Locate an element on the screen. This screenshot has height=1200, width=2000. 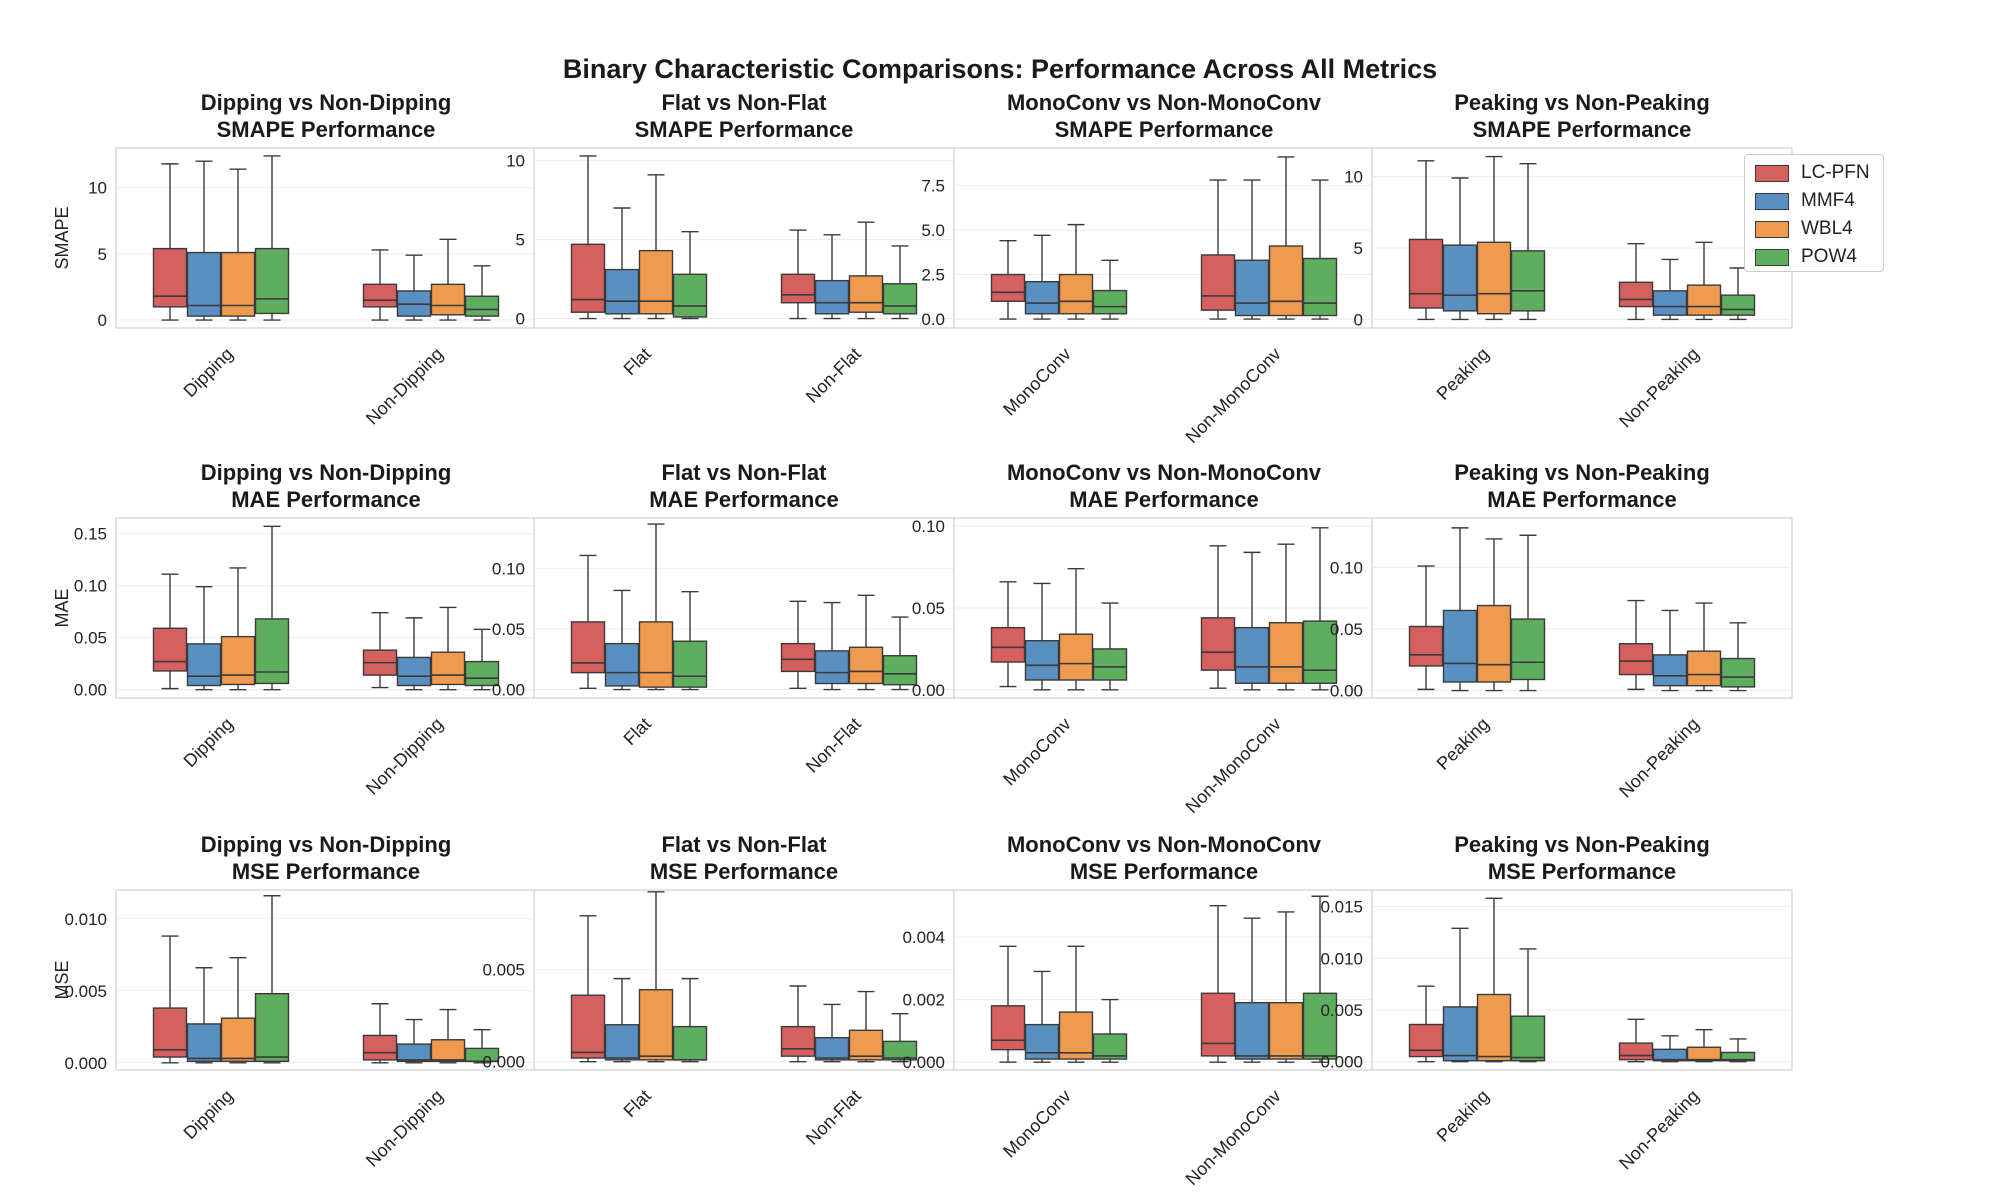
legend-item: POW4 is located at coordinates (1806, 257).